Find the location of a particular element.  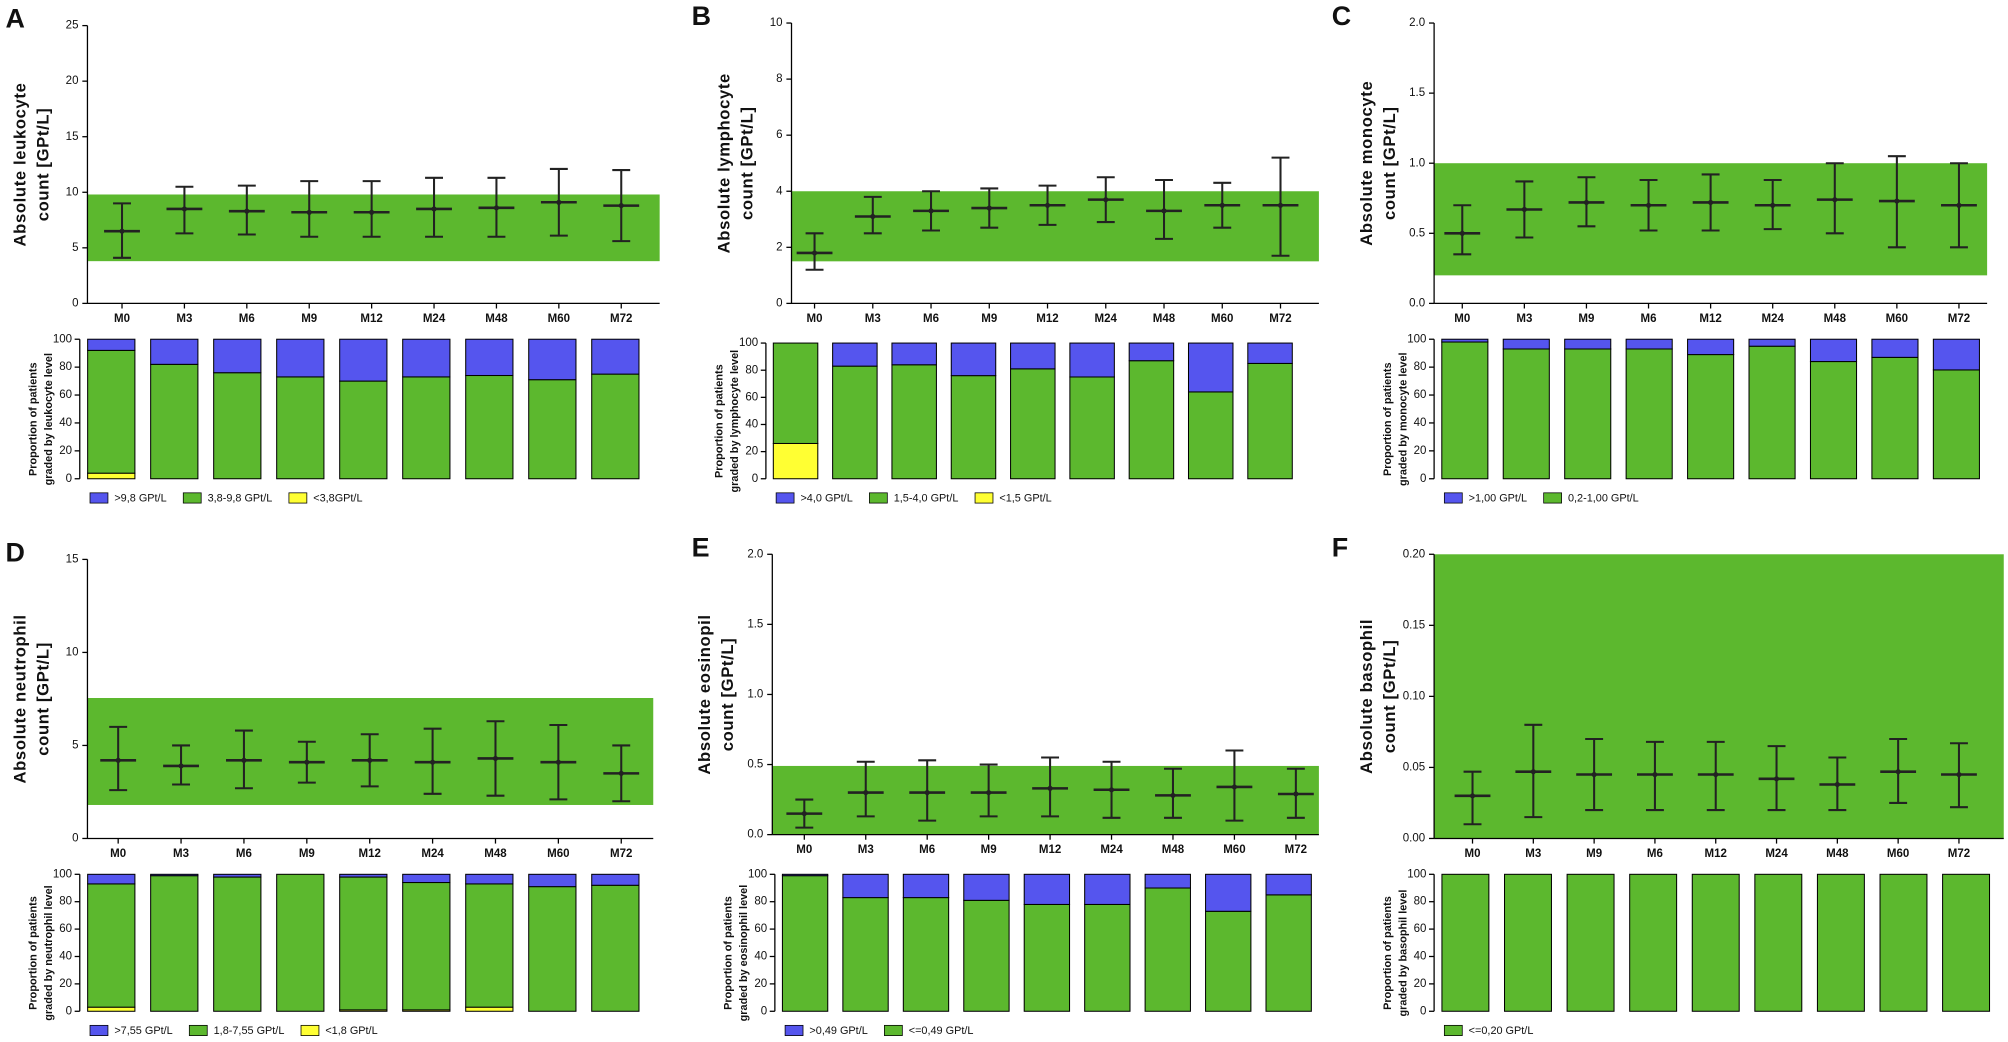

y-axis-label: graded by lymphocyte level is located at coordinates (735, 421).